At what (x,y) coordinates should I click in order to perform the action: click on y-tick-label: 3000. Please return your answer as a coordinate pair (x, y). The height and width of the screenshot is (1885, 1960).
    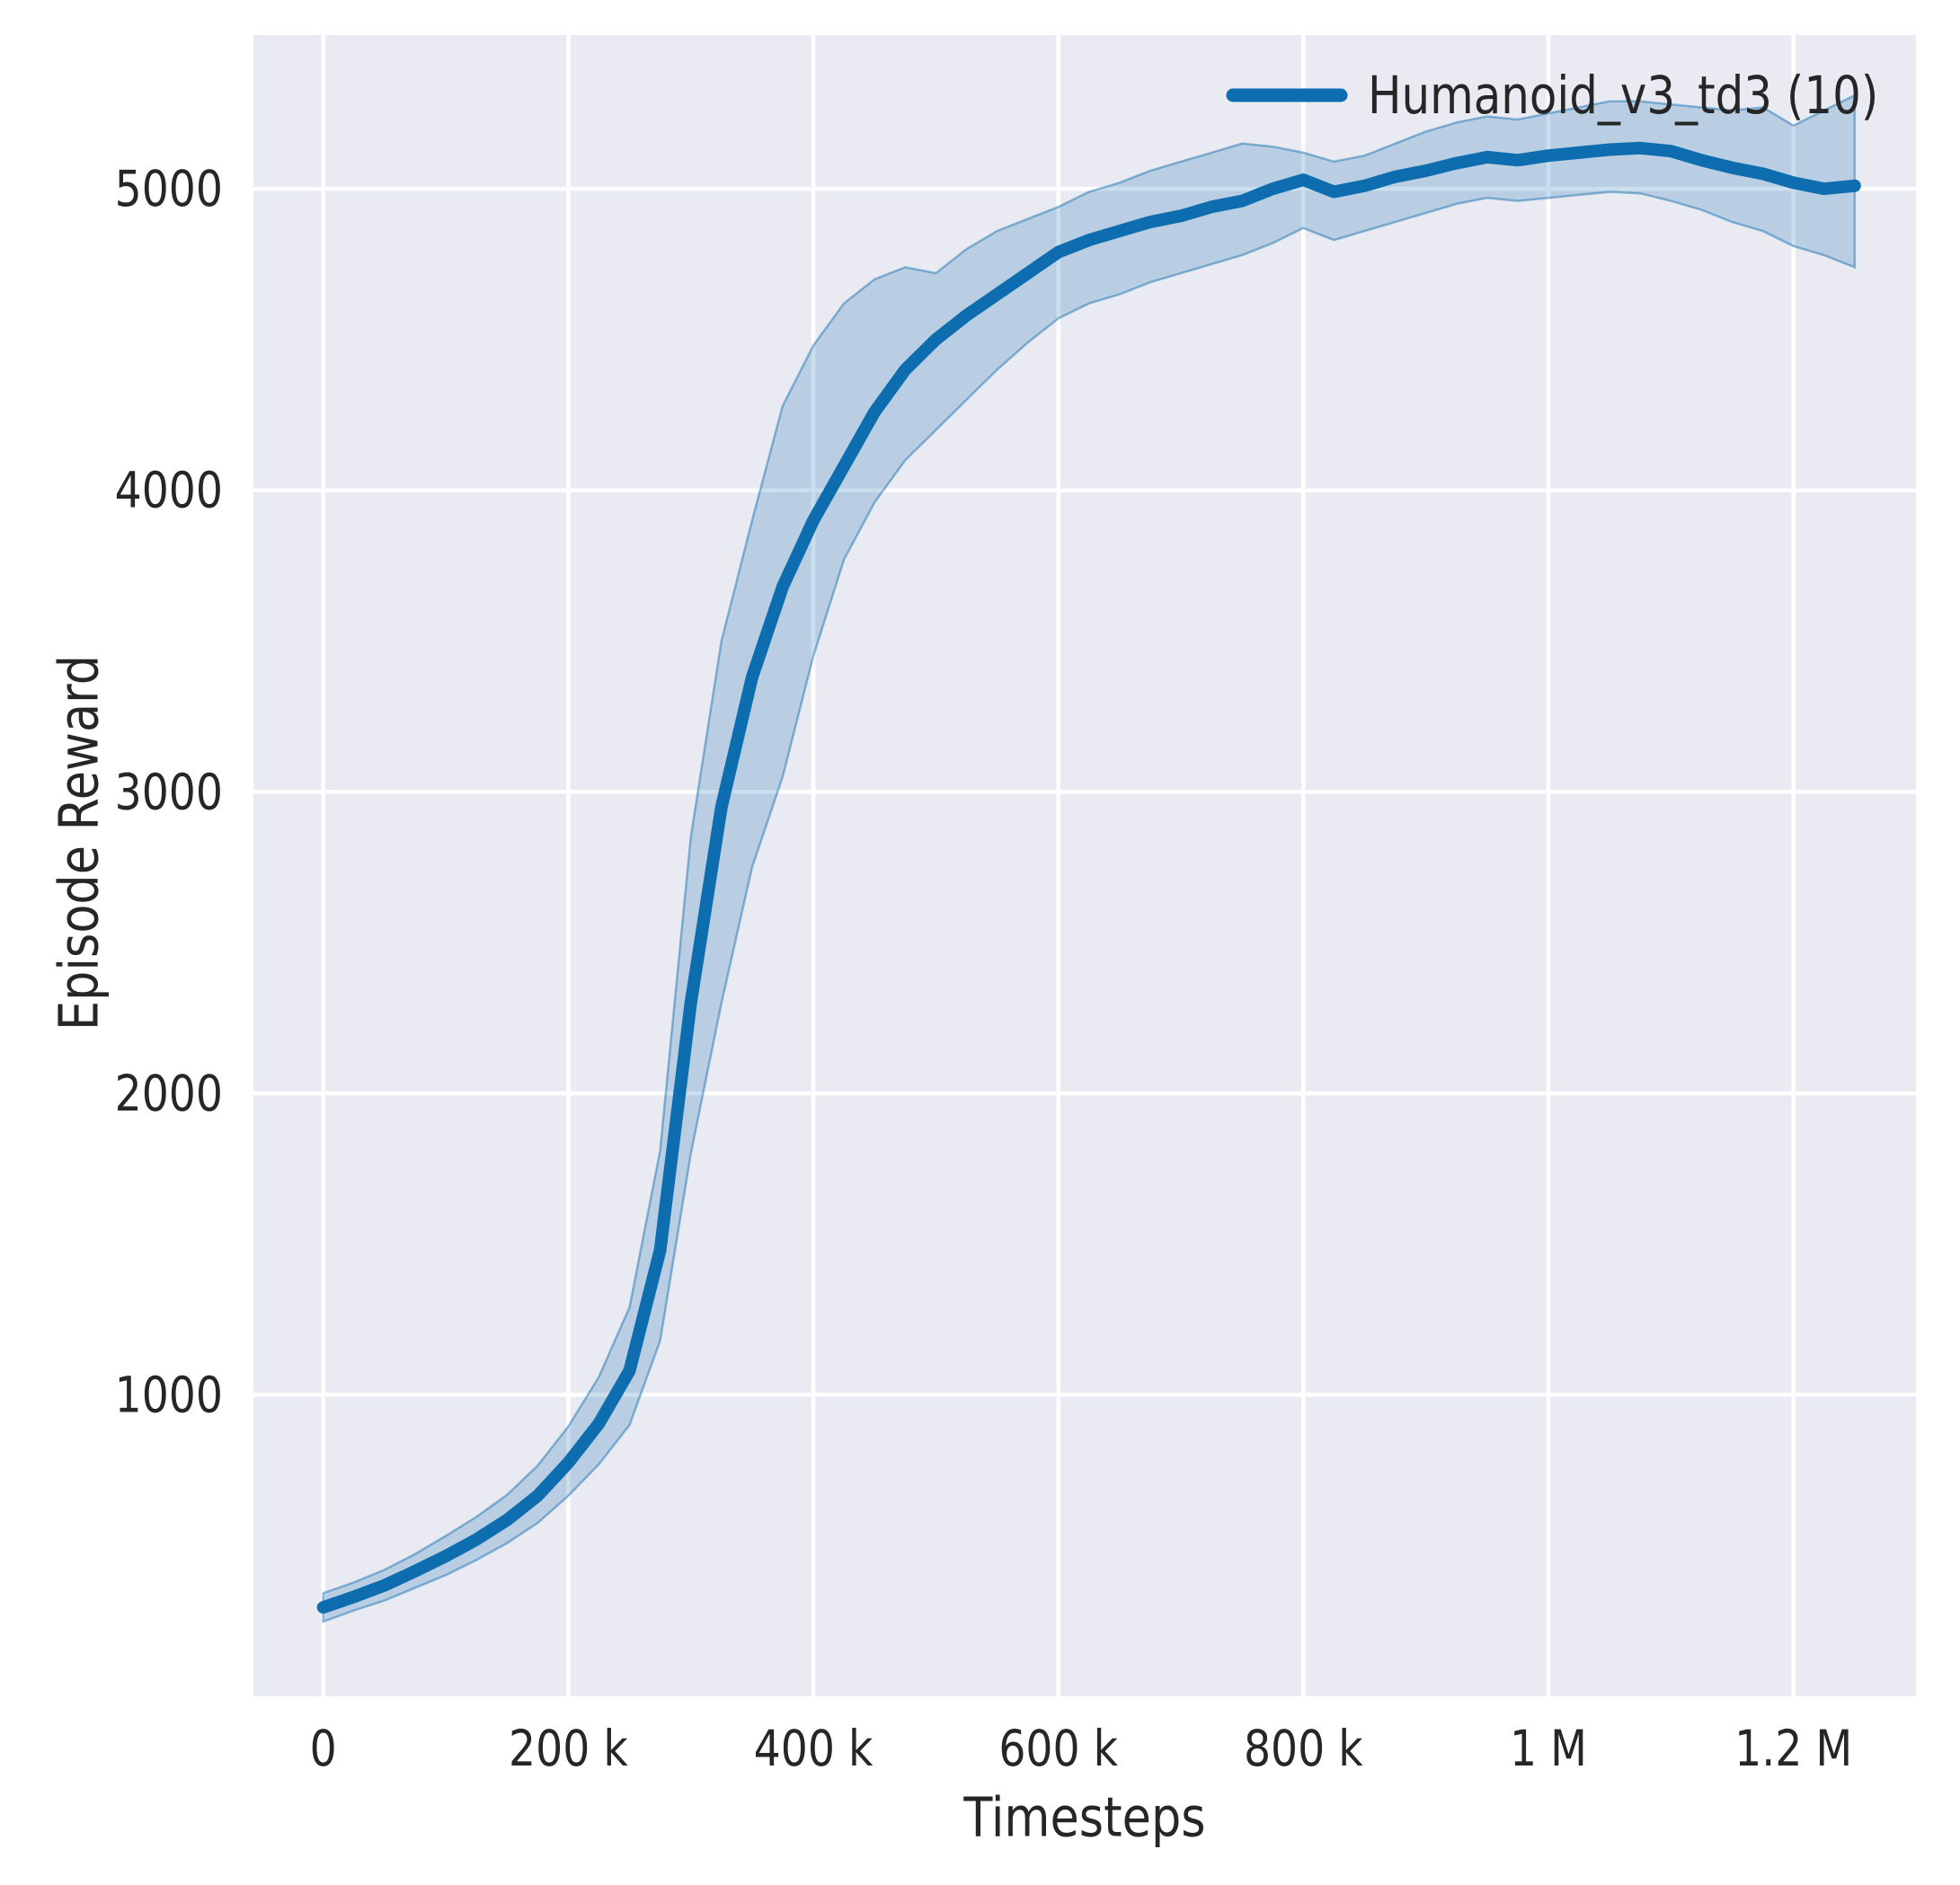
    Looking at the image, I should click on (169, 791).